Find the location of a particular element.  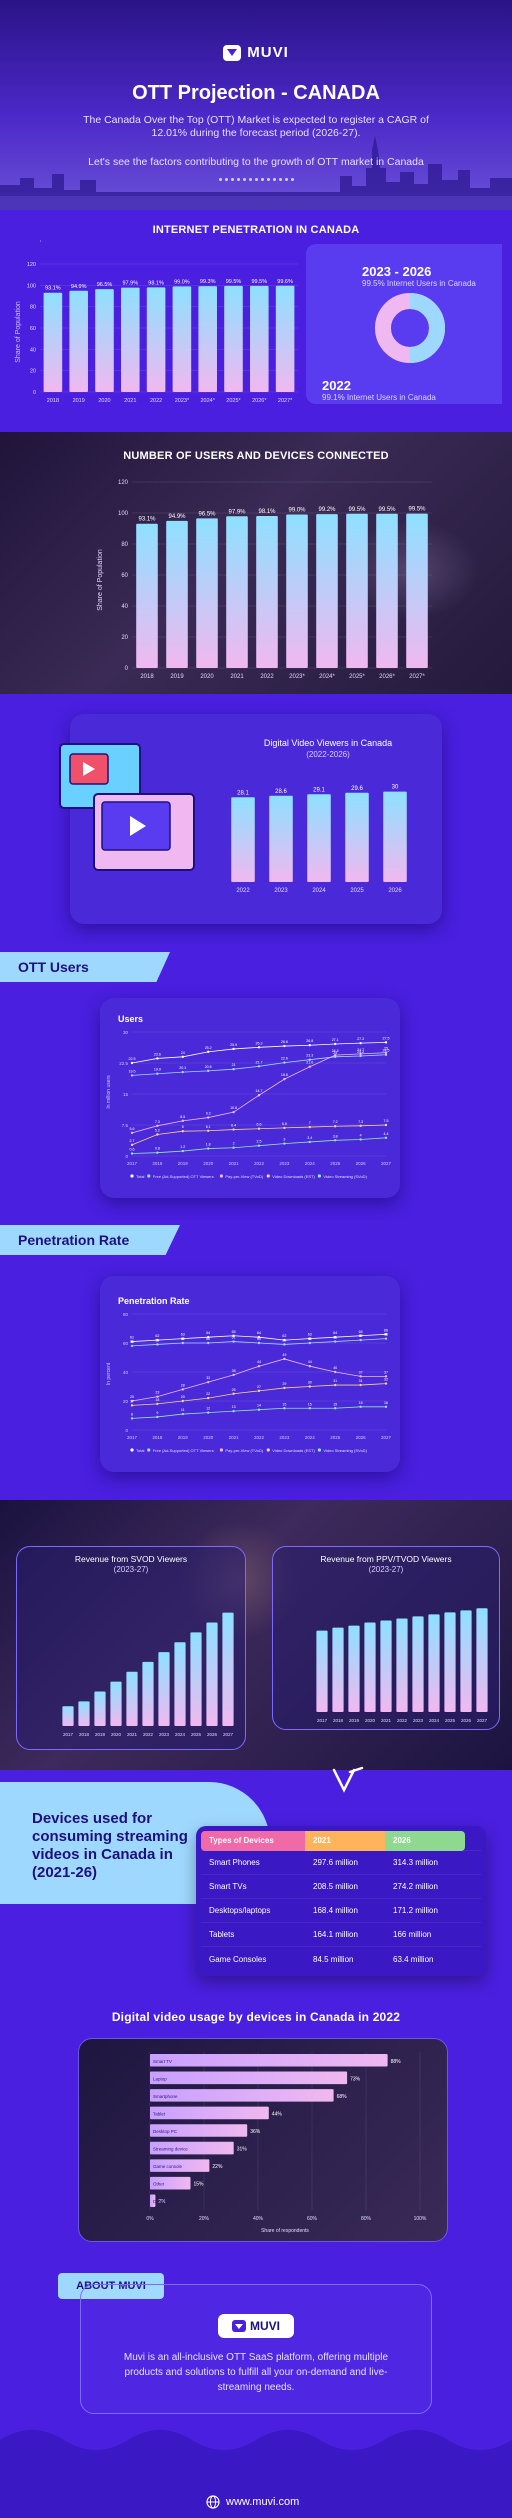

divider-dots is located at coordinates (256, 180).